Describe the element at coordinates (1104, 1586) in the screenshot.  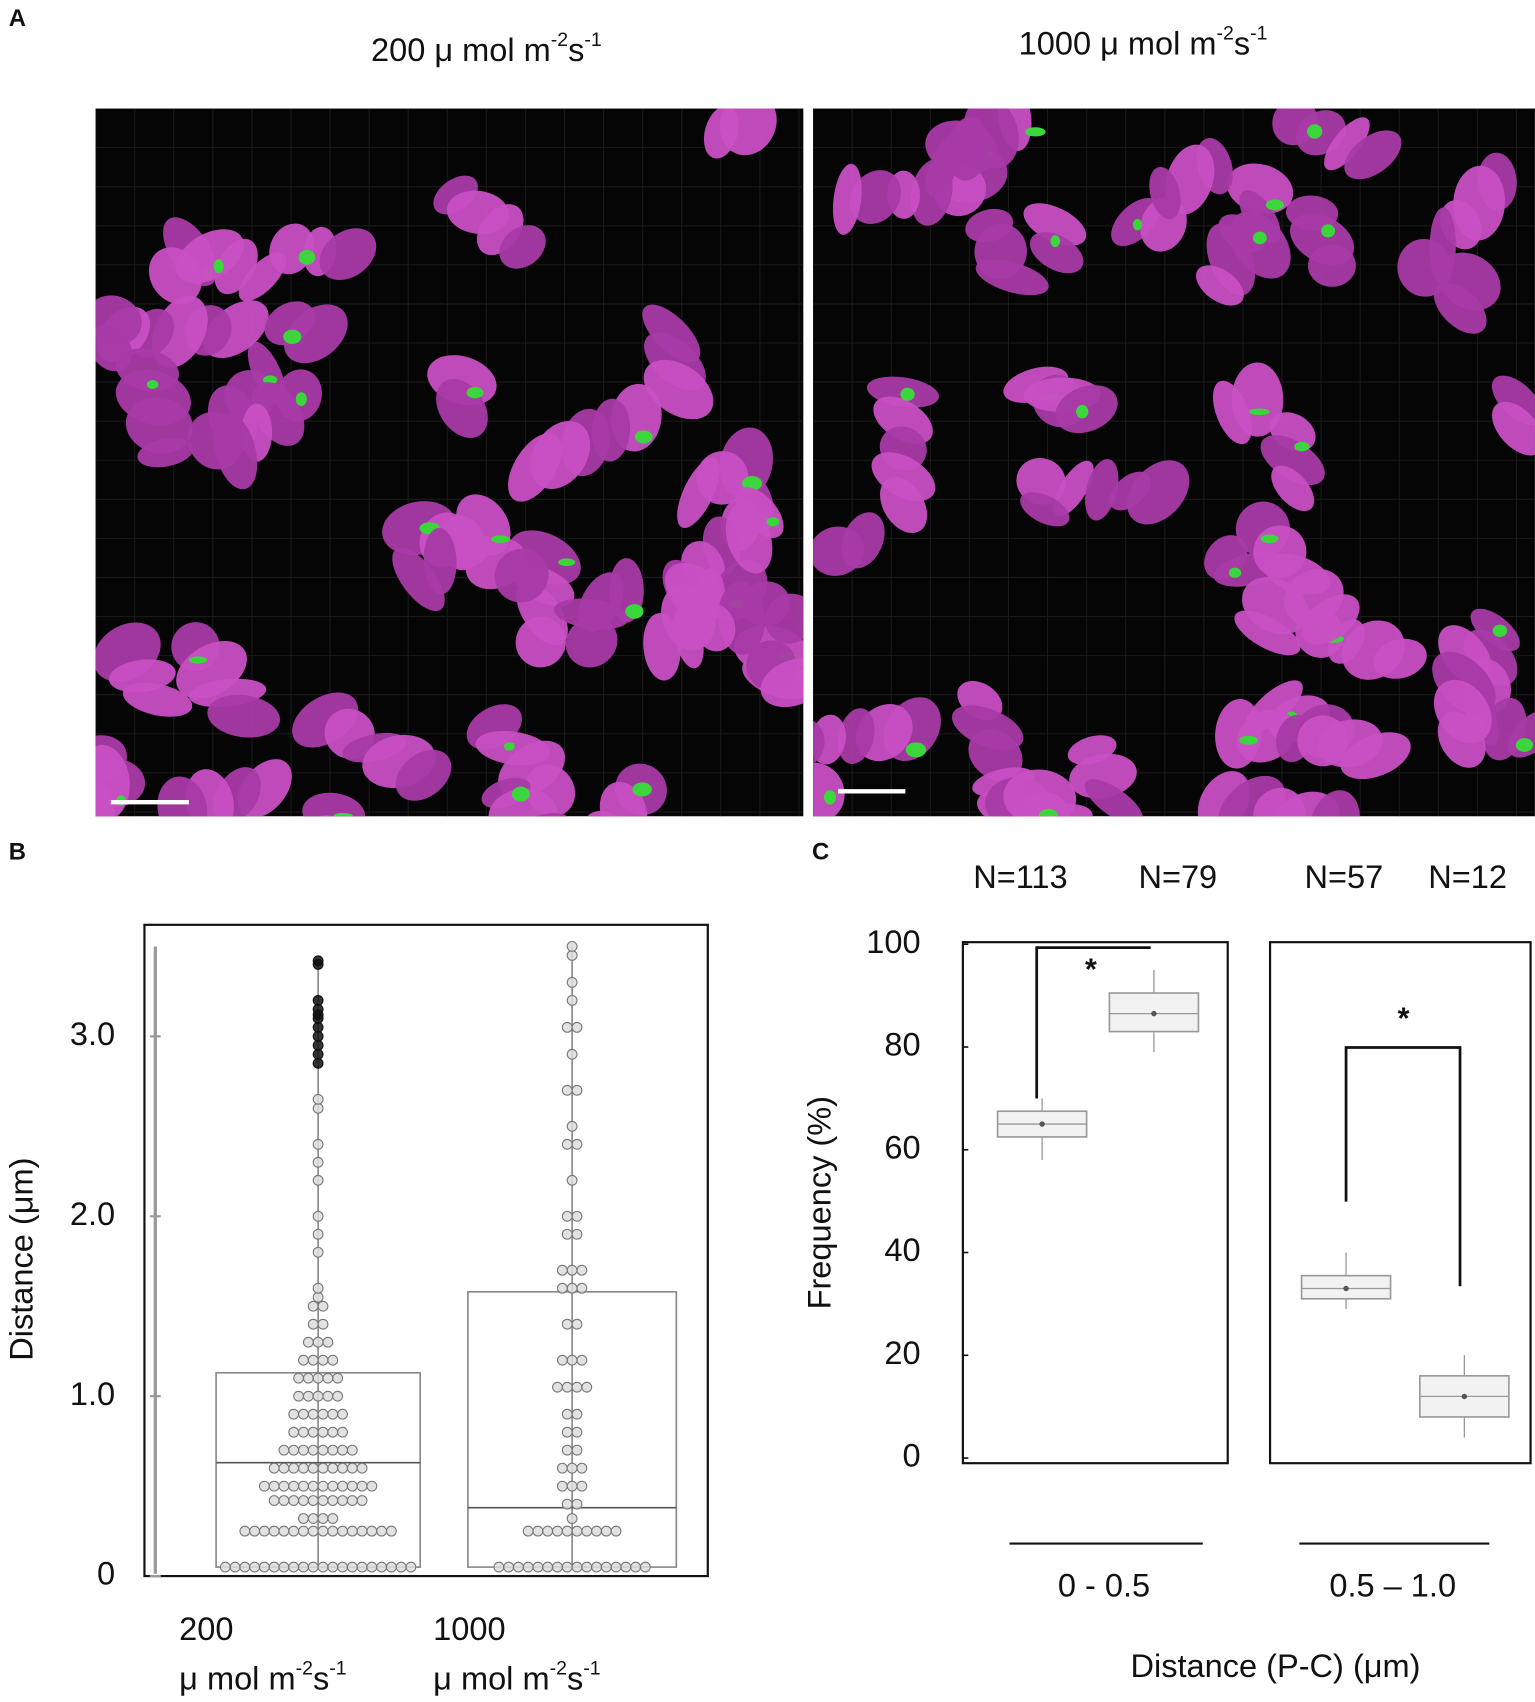
I see `group-label: 0 - 0.5` at that location.